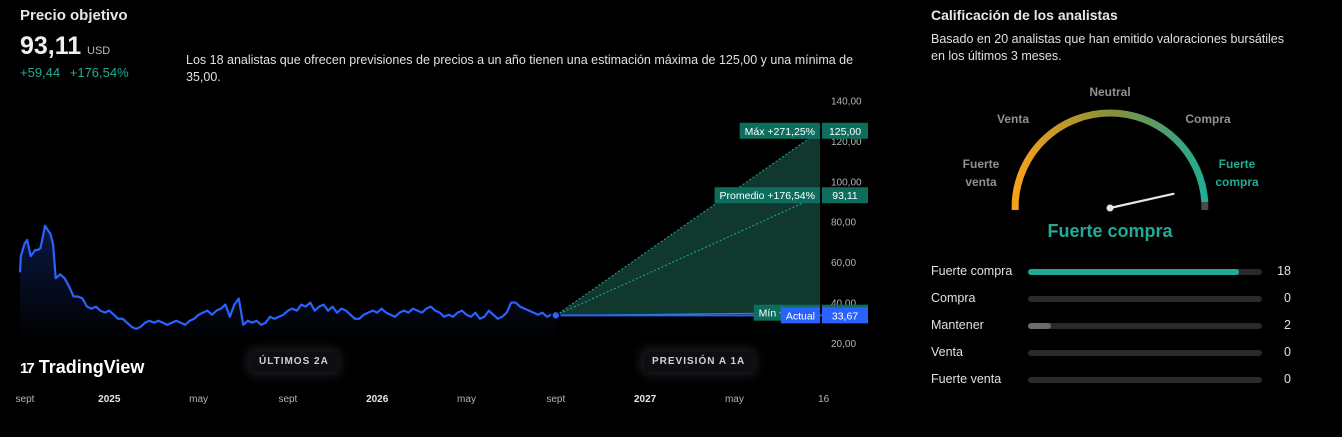 The image size is (1342, 437). What do you see at coordinates (947, 352) in the screenshot?
I see `rating-row-label: Venta` at bounding box center [947, 352].